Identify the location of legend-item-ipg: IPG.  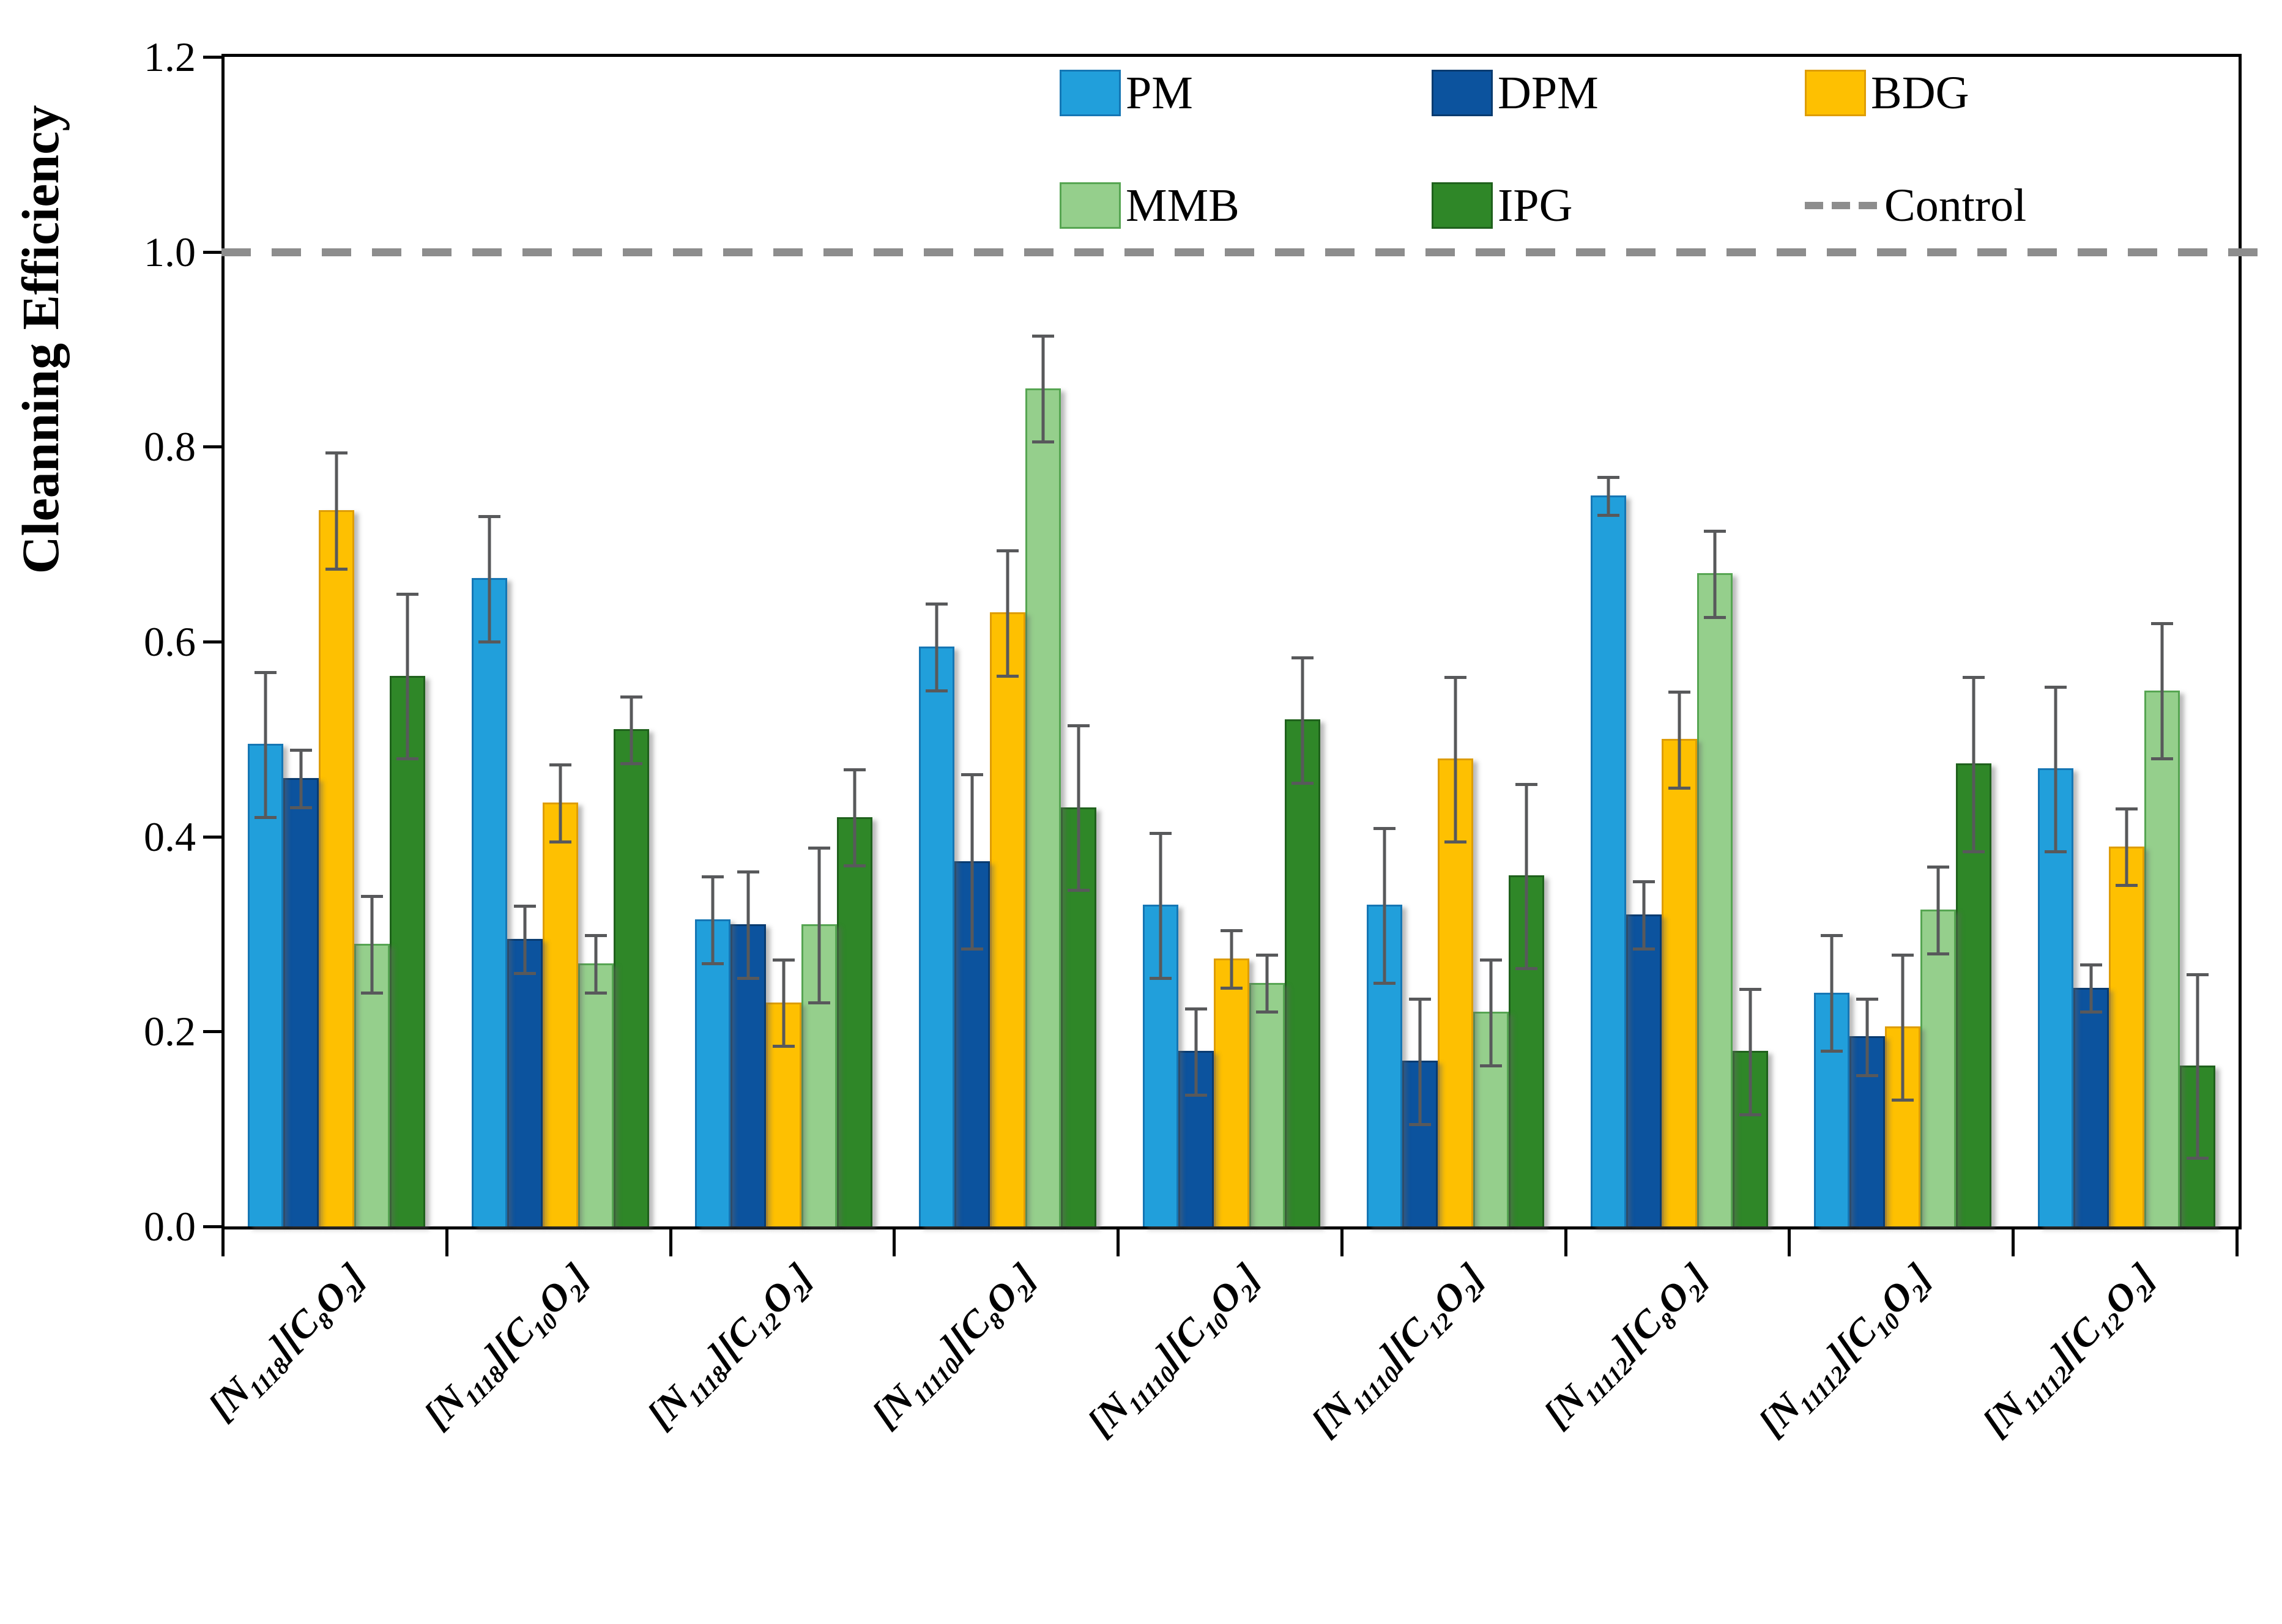
(1502, 205).